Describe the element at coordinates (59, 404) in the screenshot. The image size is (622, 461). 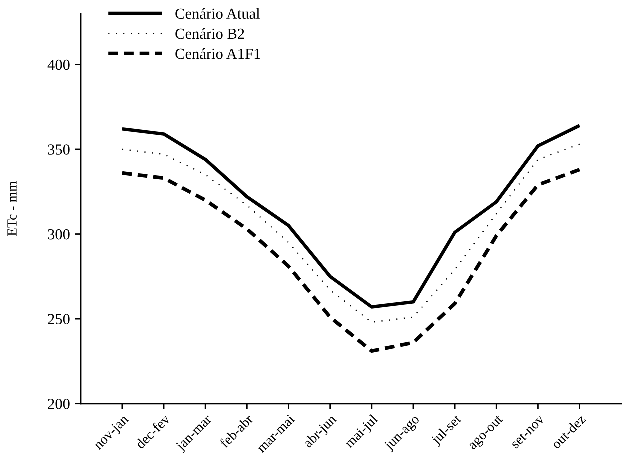
I see `y-tick-label: 200` at that location.